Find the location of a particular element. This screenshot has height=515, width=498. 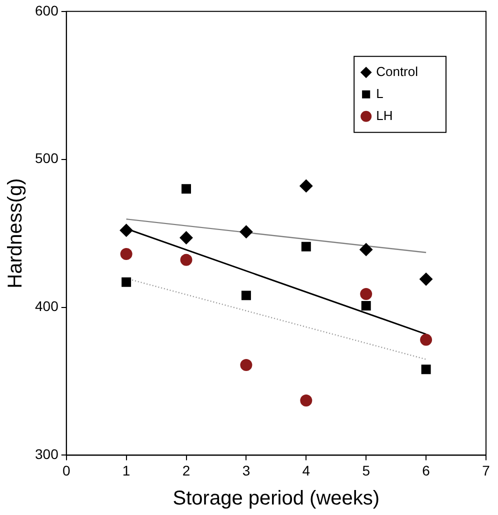

y-tick-label: 500 is located at coordinates (47, 158).